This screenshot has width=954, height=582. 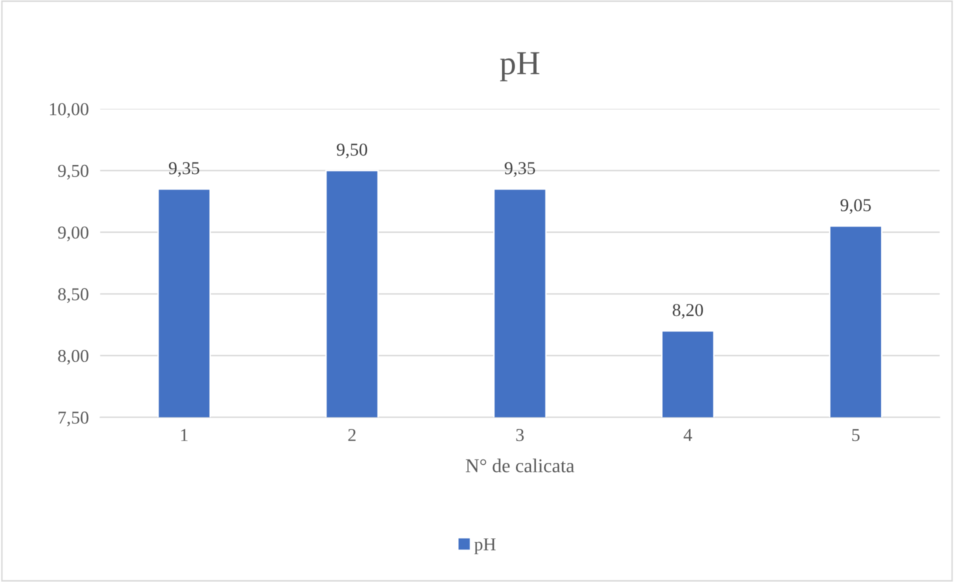 What do you see at coordinates (485, 546) in the screenshot?
I see `legend-label: pH` at bounding box center [485, 546].